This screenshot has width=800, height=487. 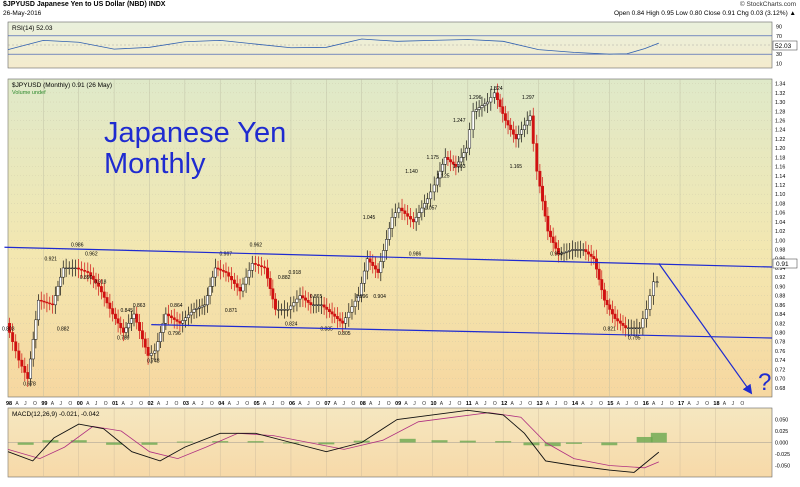 What do you see at coordinates (115, 404) in the screenshot?
I see `x-tick-year: 01` at bounding box center [115, 404].